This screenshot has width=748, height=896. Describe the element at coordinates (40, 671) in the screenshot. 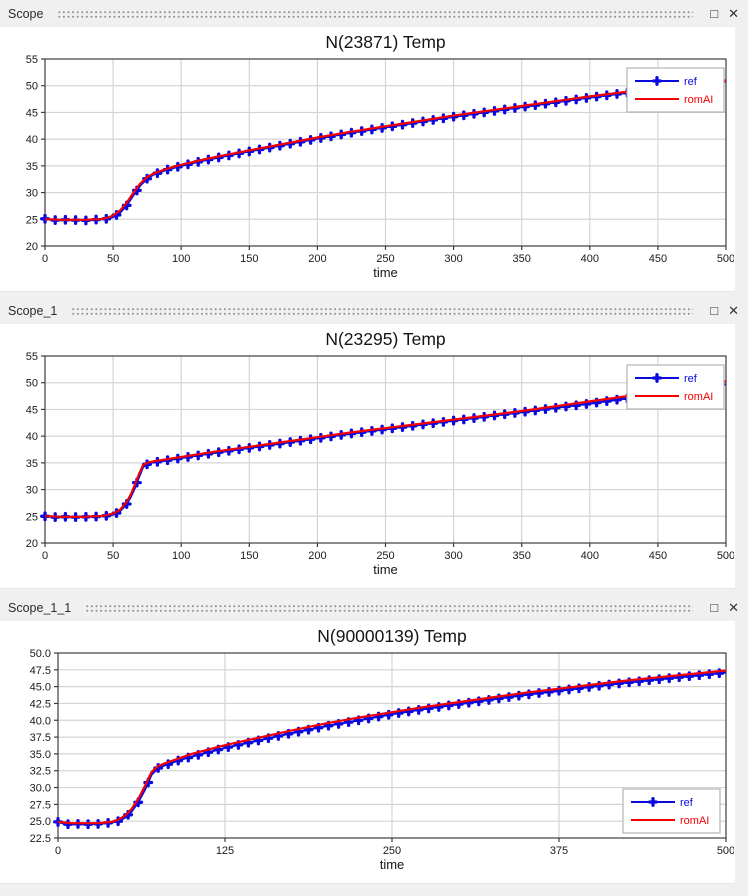

I see `svg-text: 47.5` at that location.